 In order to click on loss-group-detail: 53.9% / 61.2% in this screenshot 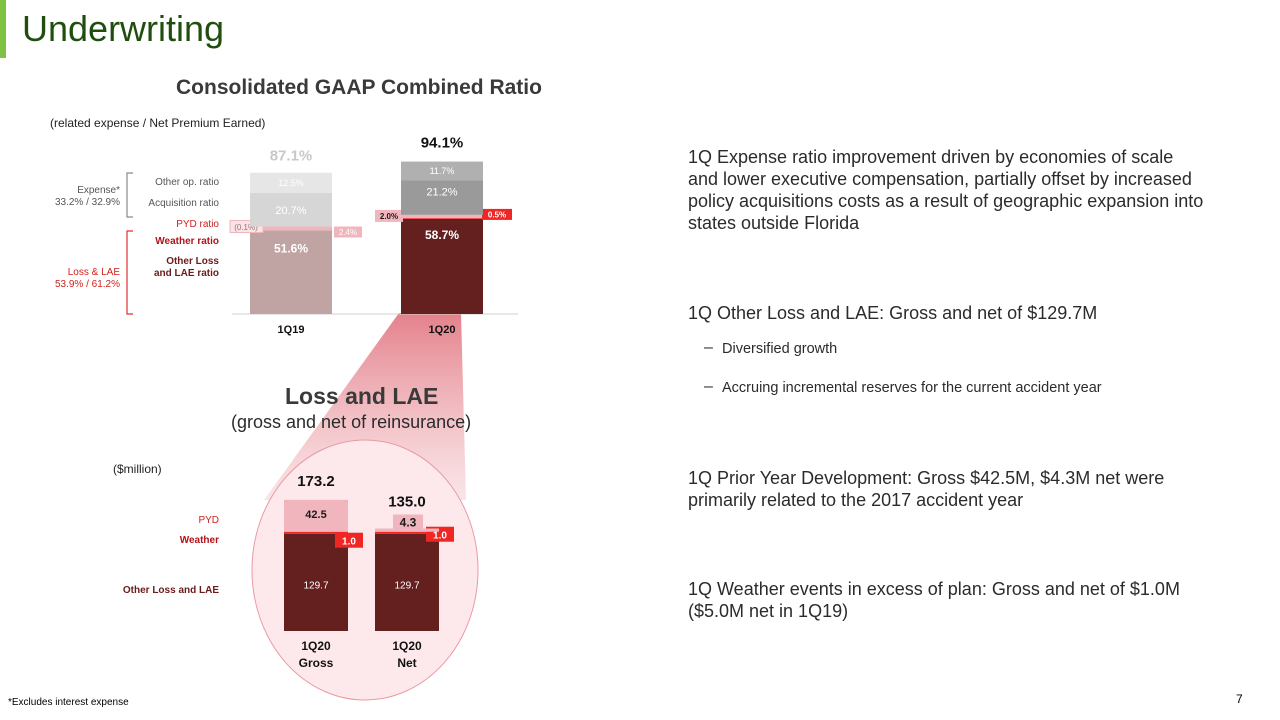, I will do `click(87, 284)`.